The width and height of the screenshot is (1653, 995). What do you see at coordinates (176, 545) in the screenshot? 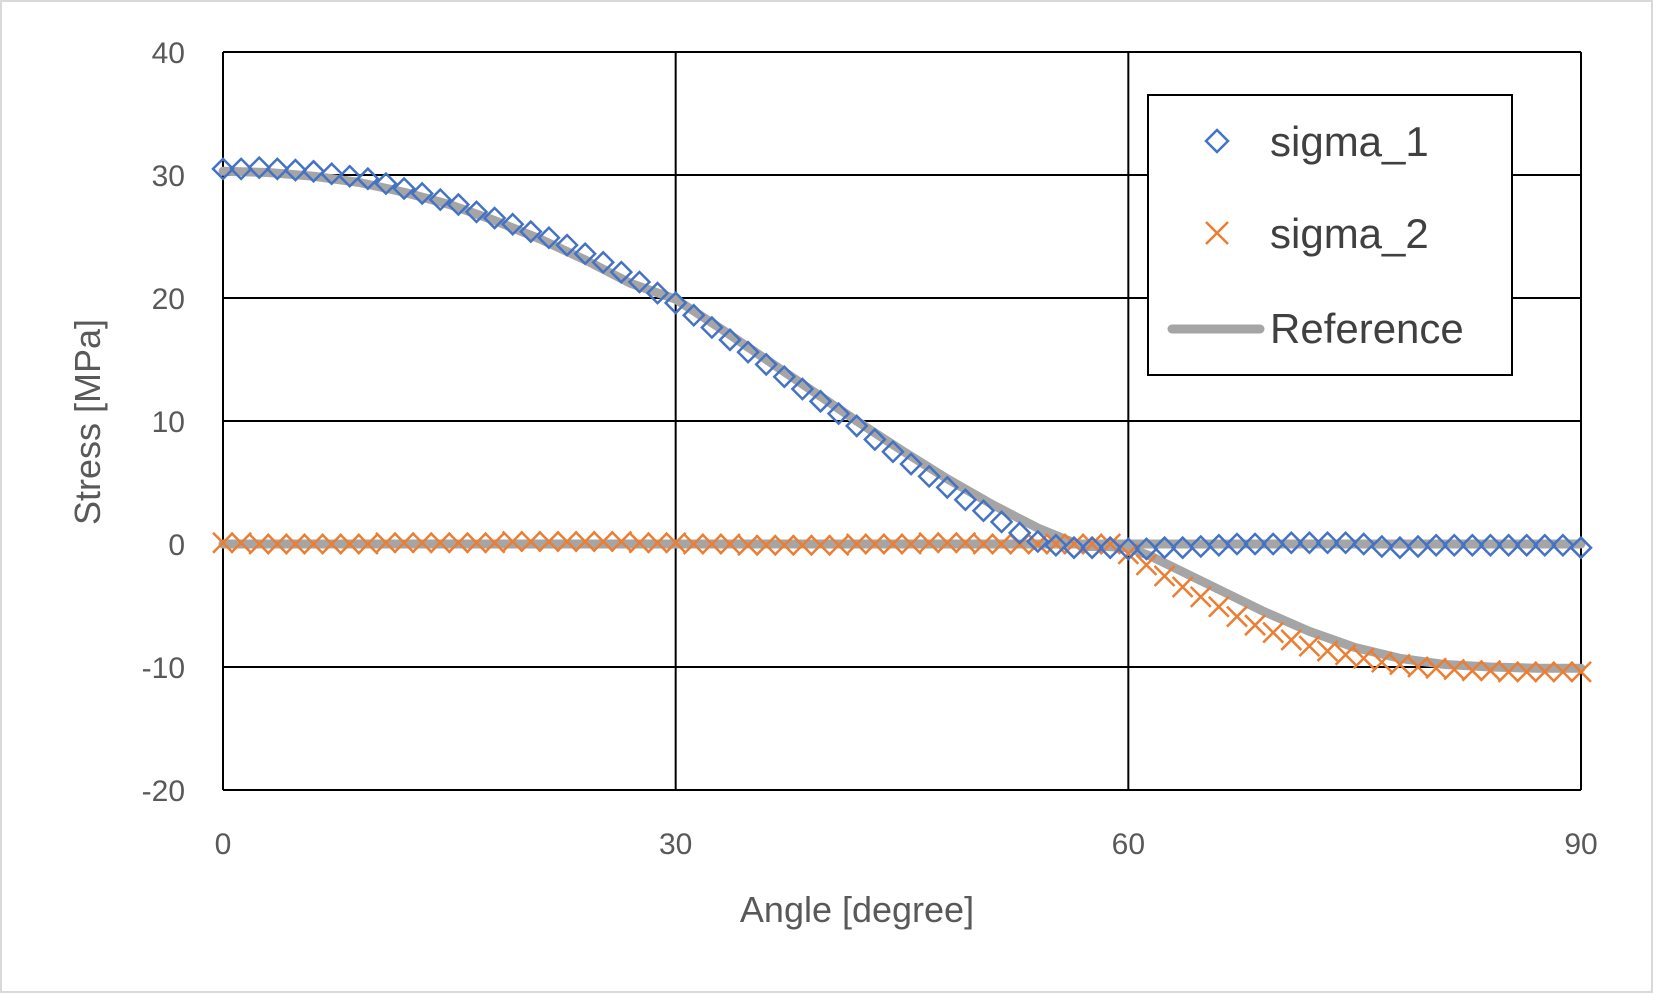
I see `y-tick-label: 0` at bounding box center [176, 545].